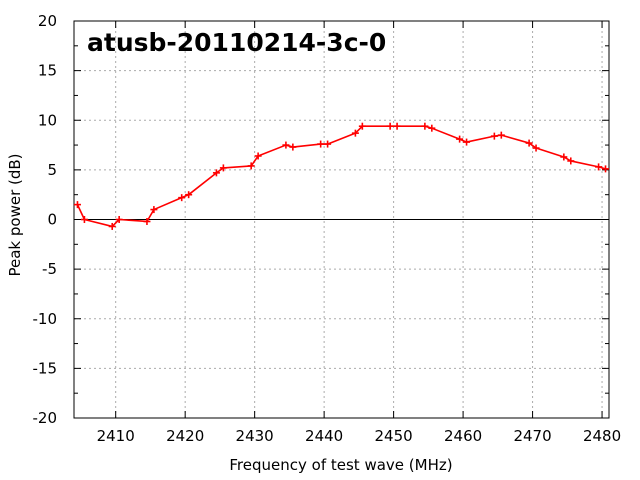  What do you see at coordinates (236, 42) in the screenshot?
I see `chart-title: atusb-20110214-3c-0` at bounding box center [236, 42].